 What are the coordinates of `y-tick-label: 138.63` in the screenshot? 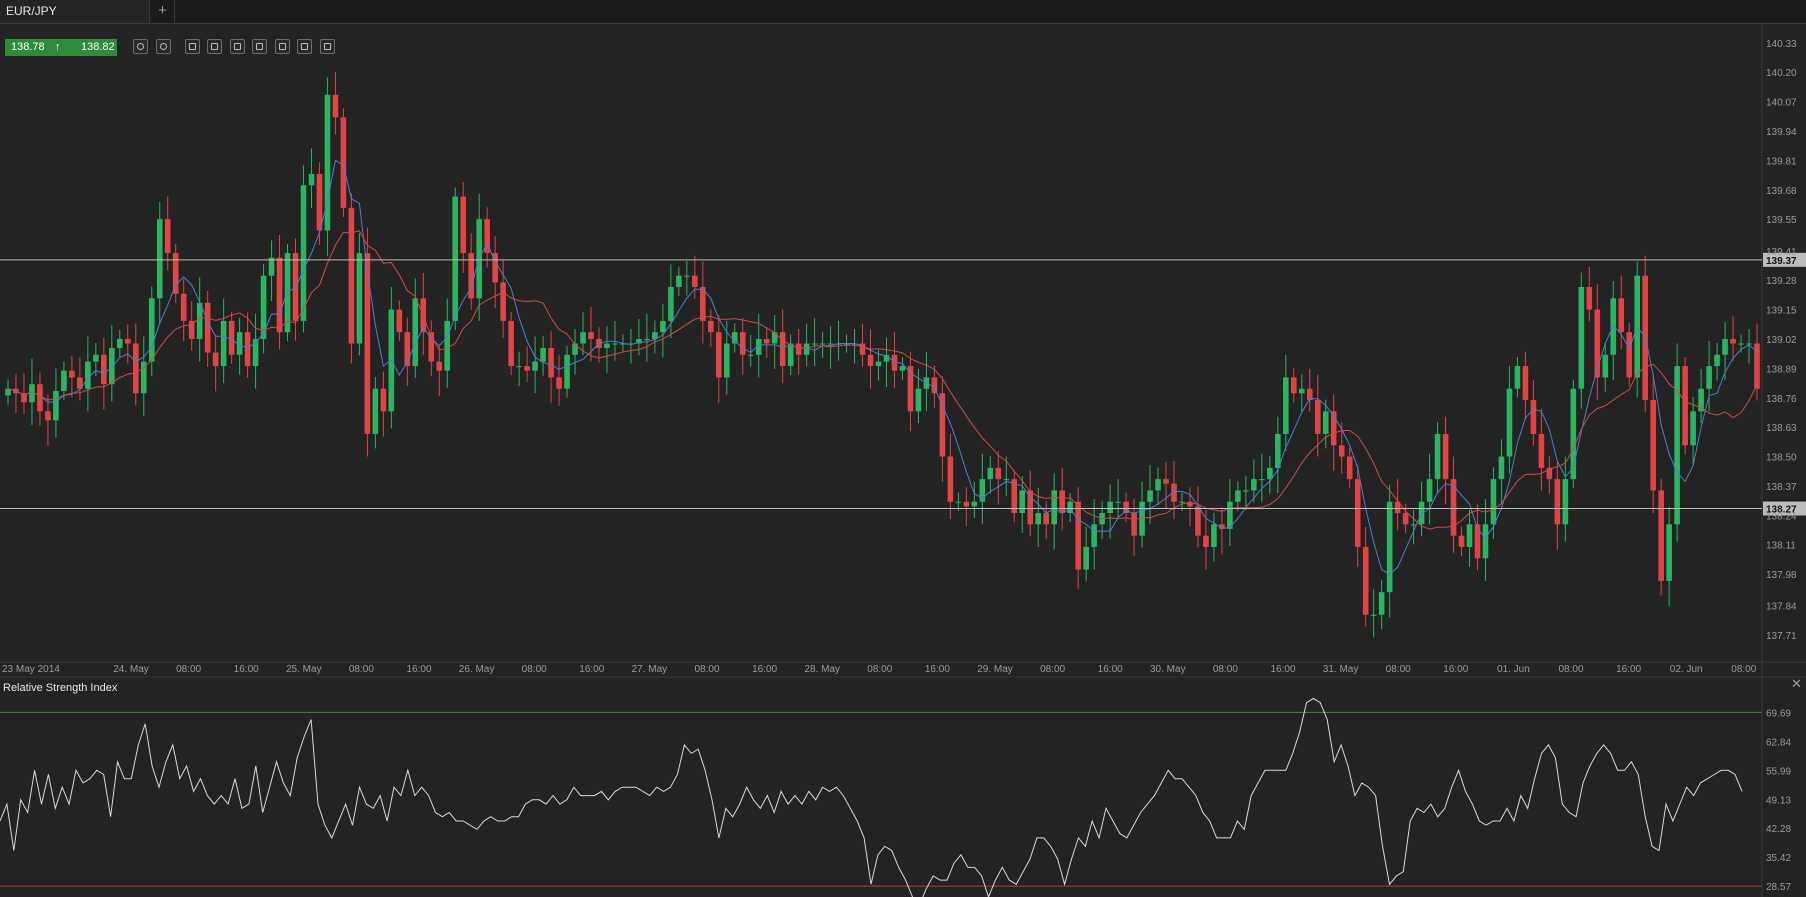 It's located at (1781, 428).